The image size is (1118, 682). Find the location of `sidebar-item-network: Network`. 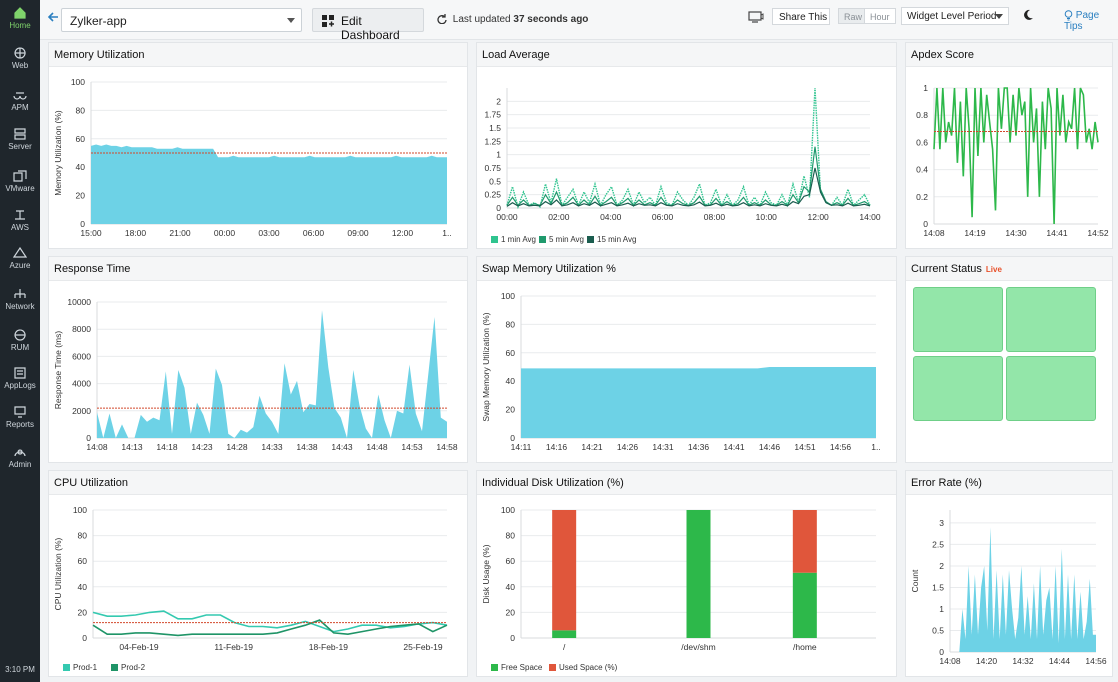

sidebar-item-network: Network is located at coordinates (20, 299).